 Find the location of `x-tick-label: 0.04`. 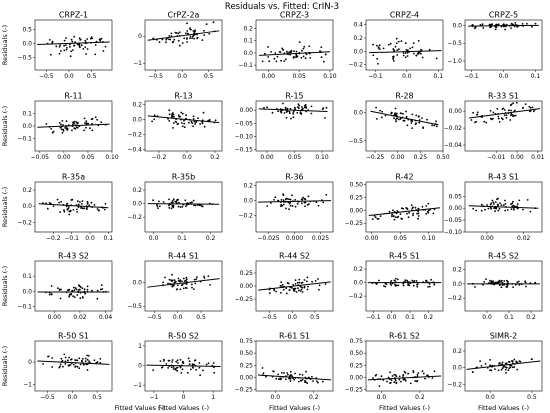

x-tick-label: 0.04 is located at coordinates (106, 317).